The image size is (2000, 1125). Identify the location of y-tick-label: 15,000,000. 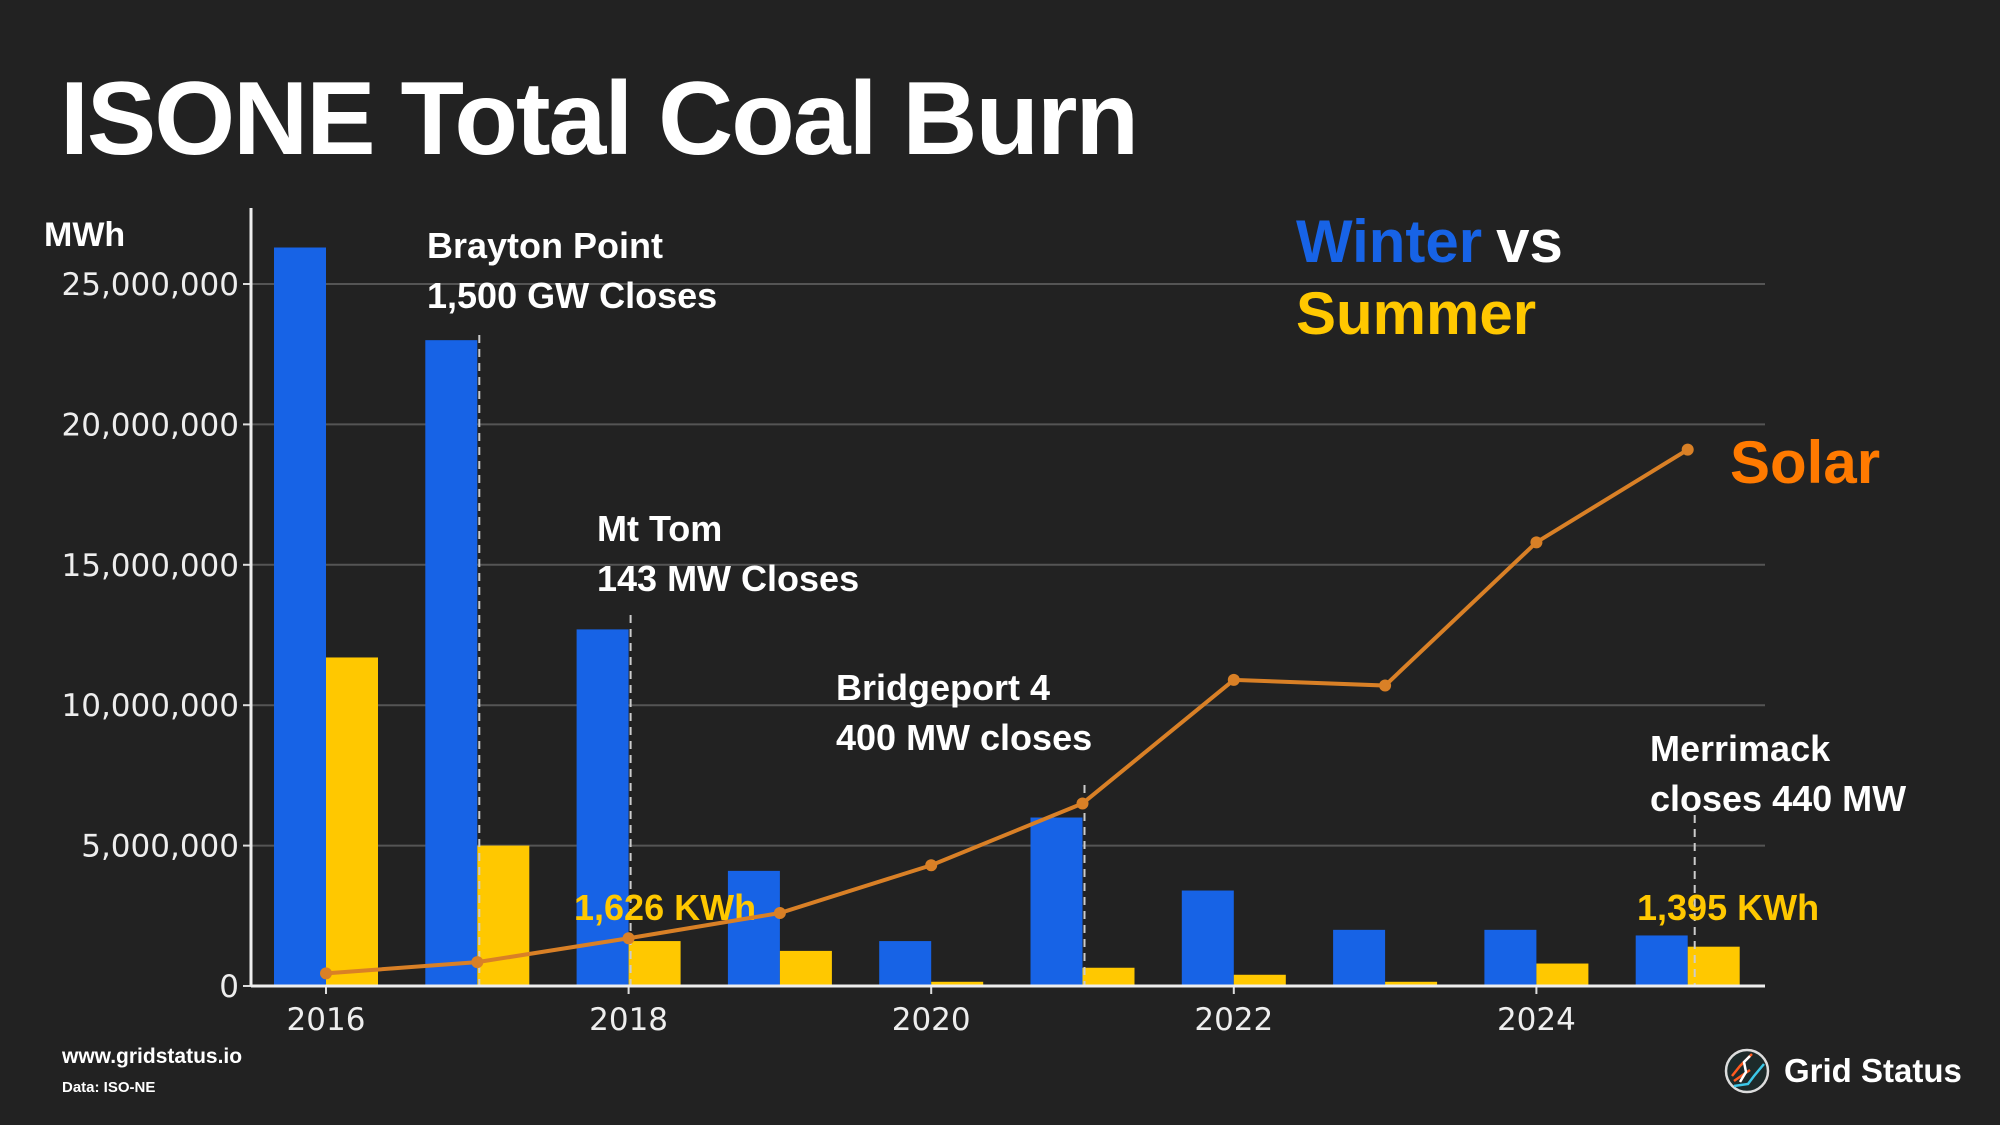
(151, 566).